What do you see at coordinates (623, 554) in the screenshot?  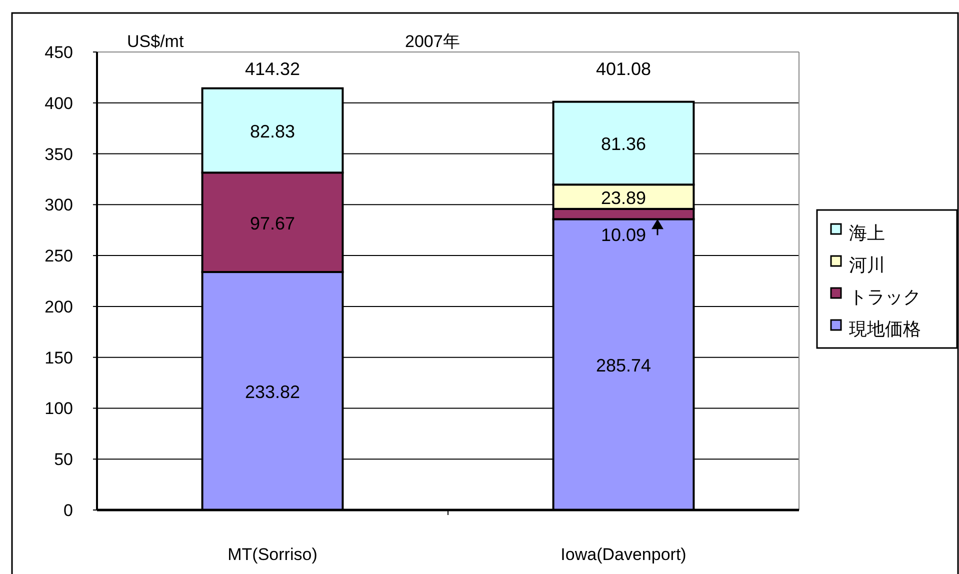 I see `x-tick-label: Iowa(Davenport)` at bounding box center [623, 554].